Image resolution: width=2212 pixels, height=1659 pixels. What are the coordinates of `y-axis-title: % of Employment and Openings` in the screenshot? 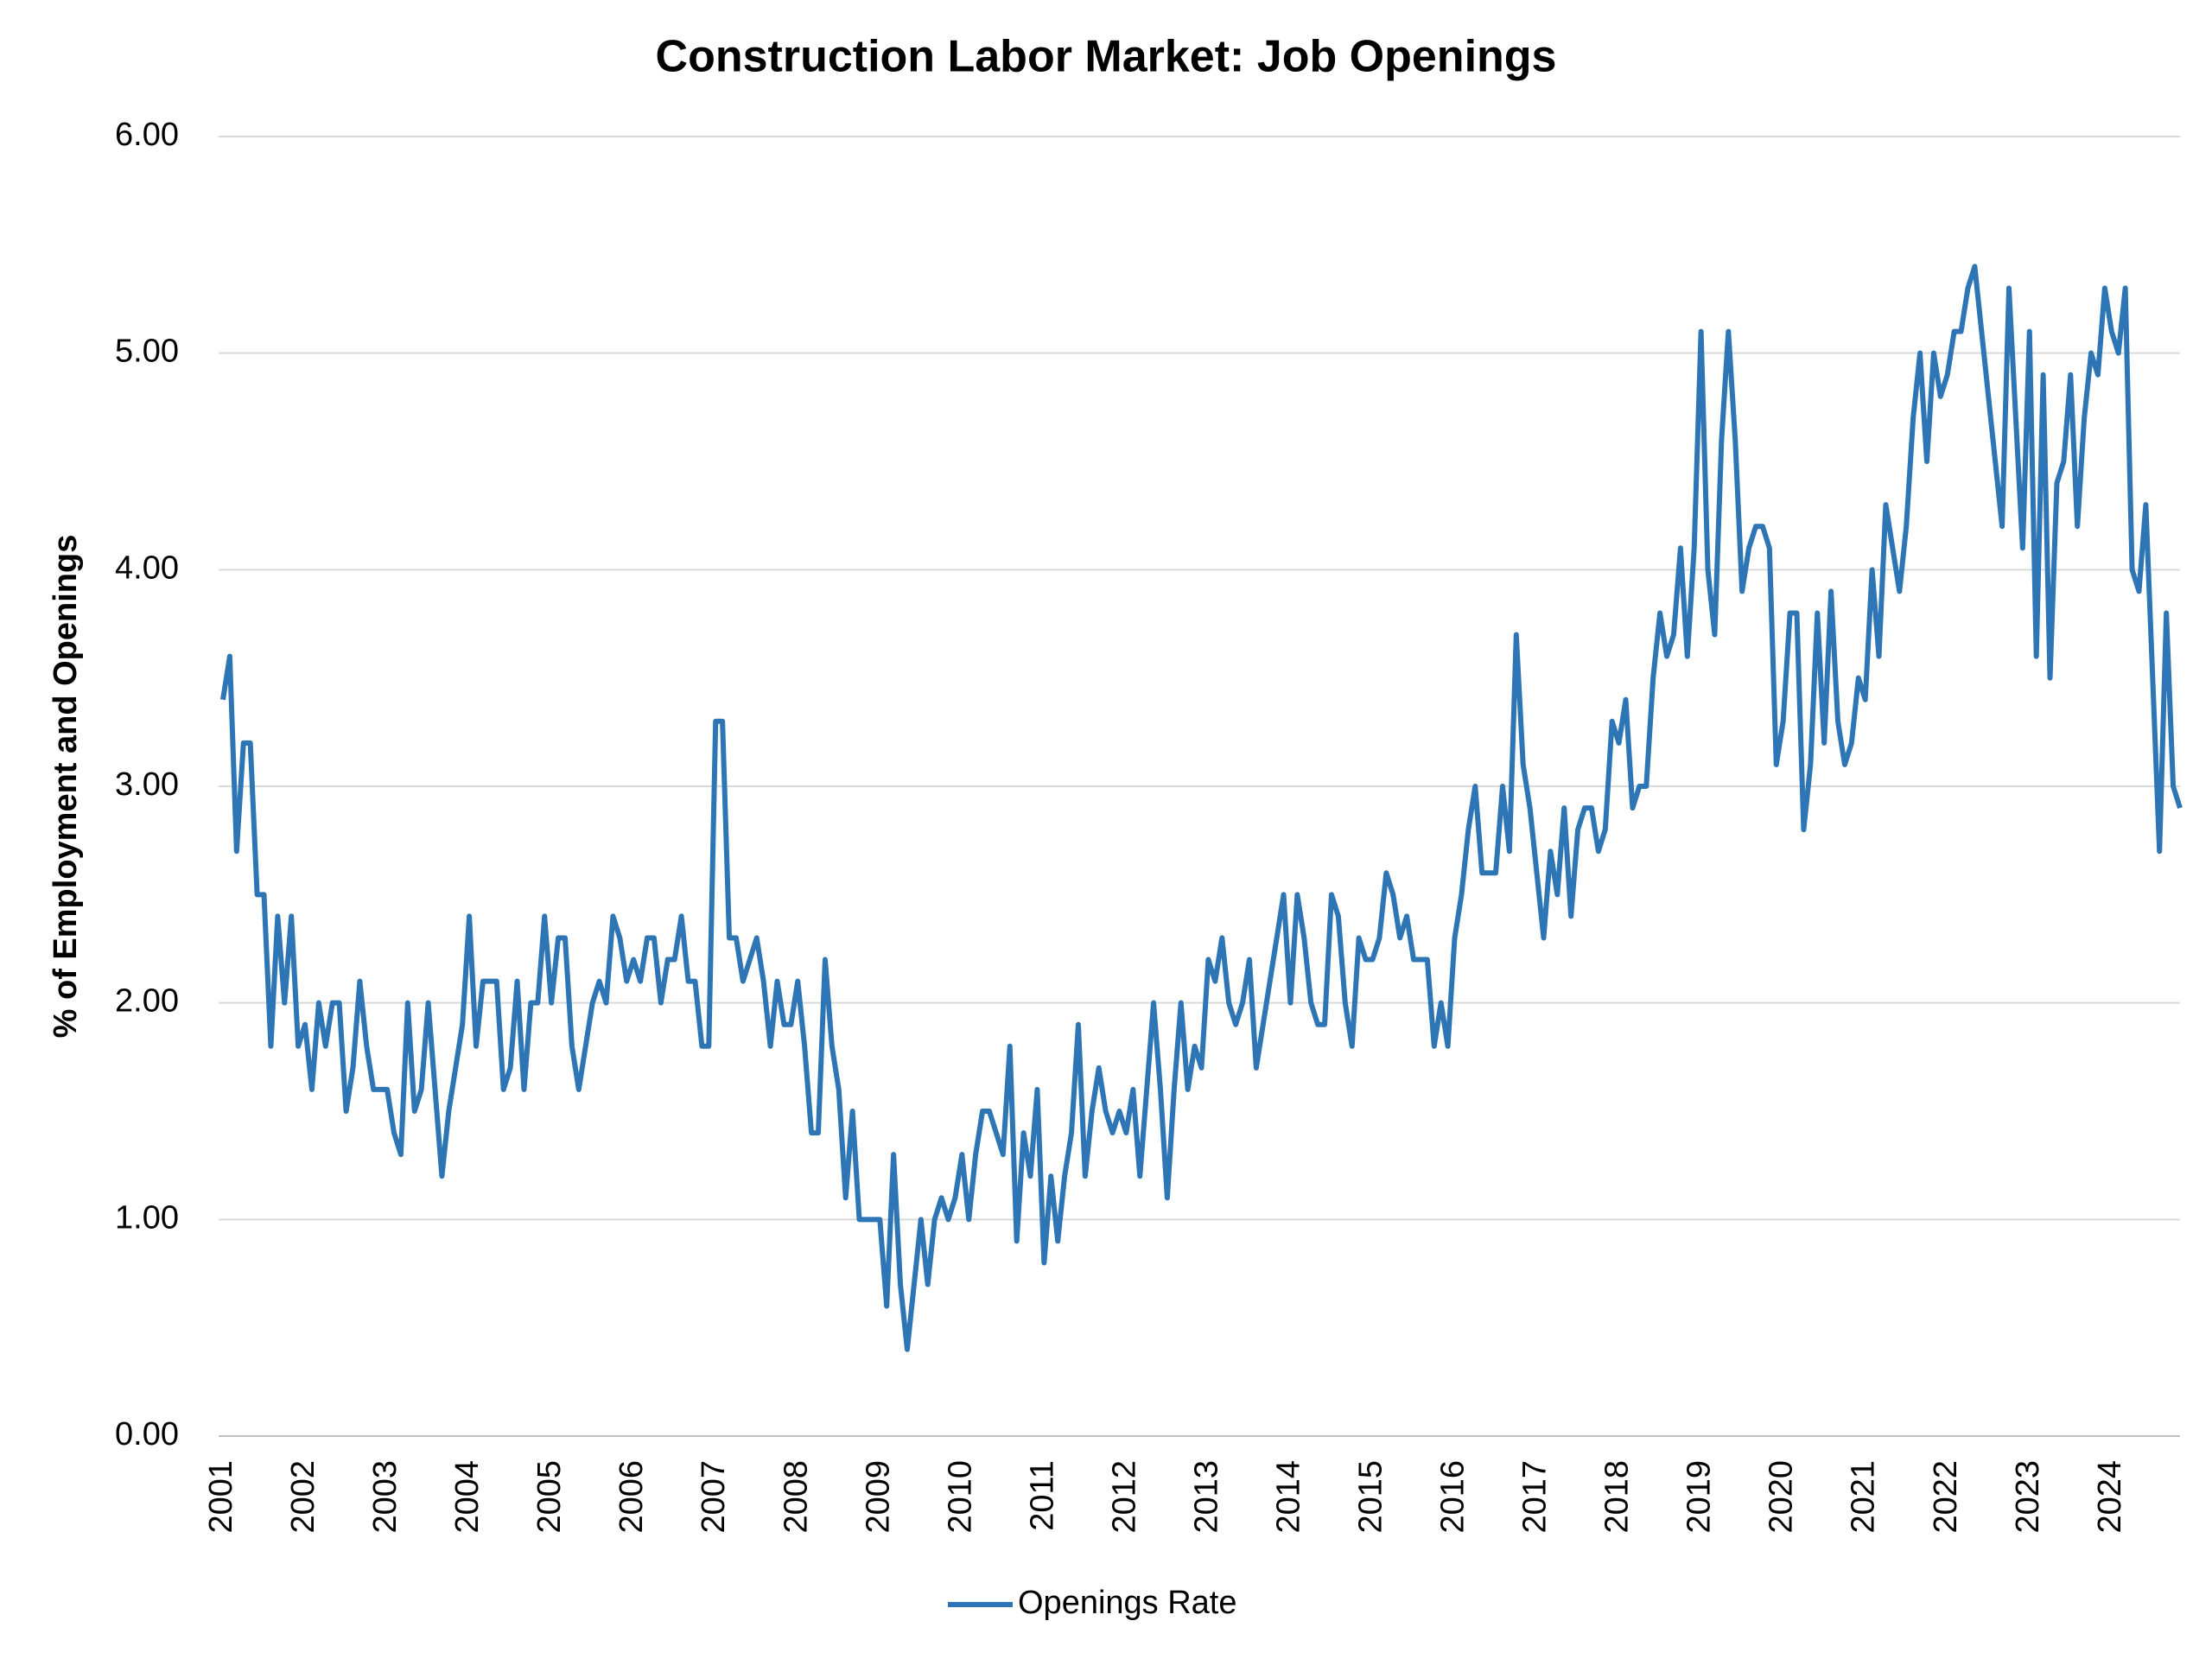 It's located at (66, 787).